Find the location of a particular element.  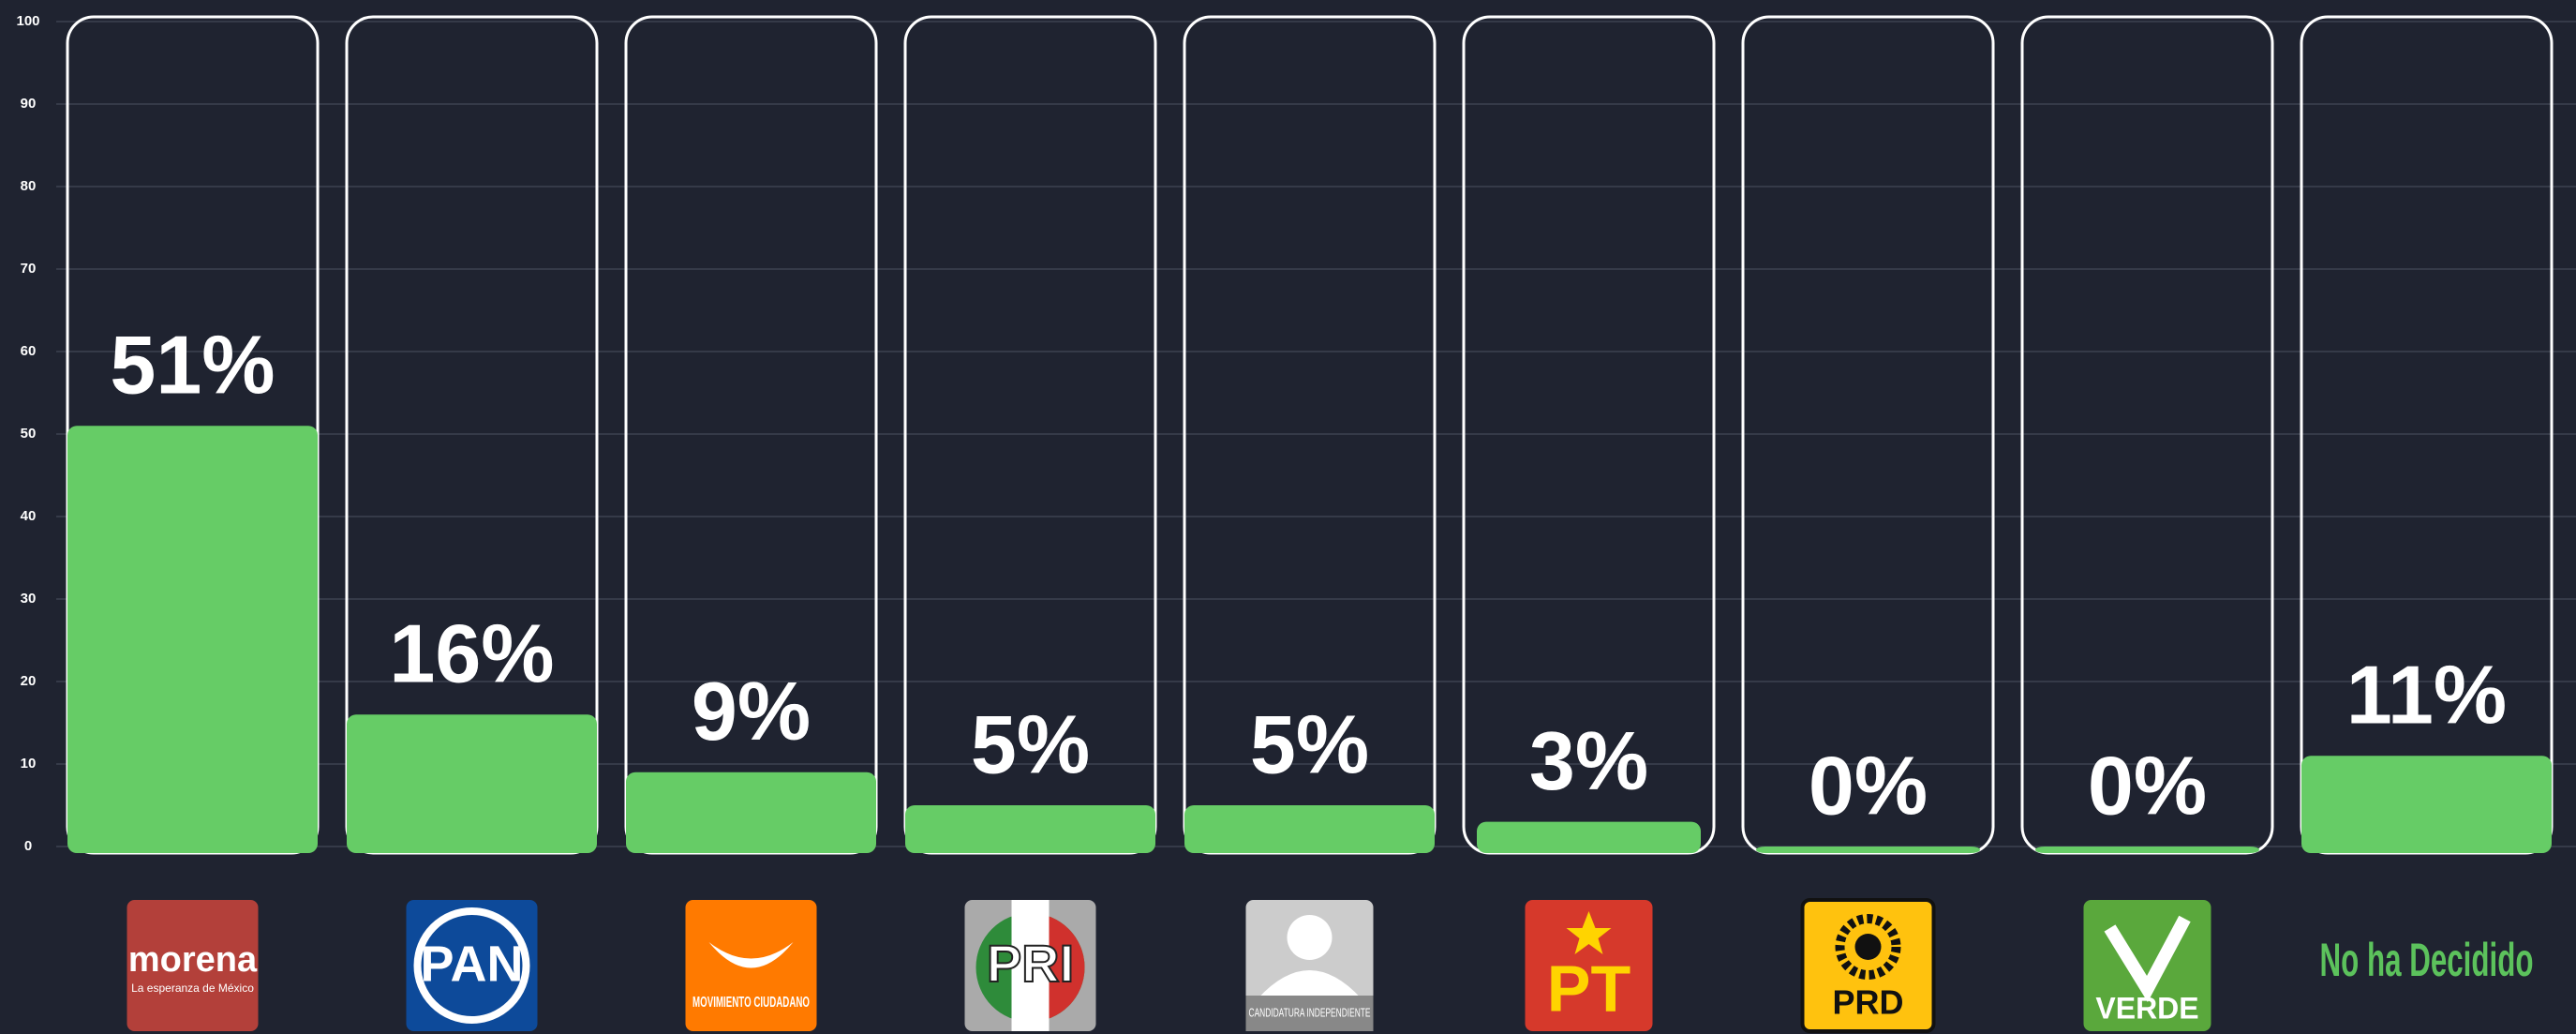

logo-label: No ha Decidido is located at coordinates (2427, 960).